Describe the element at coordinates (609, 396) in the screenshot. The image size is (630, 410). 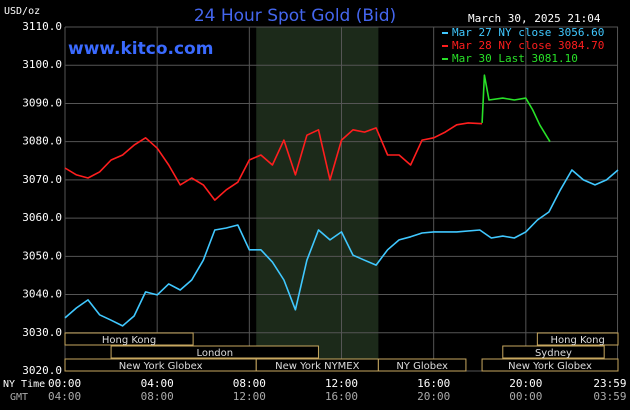
I see `x2-tick-label: 03:59` at that location.